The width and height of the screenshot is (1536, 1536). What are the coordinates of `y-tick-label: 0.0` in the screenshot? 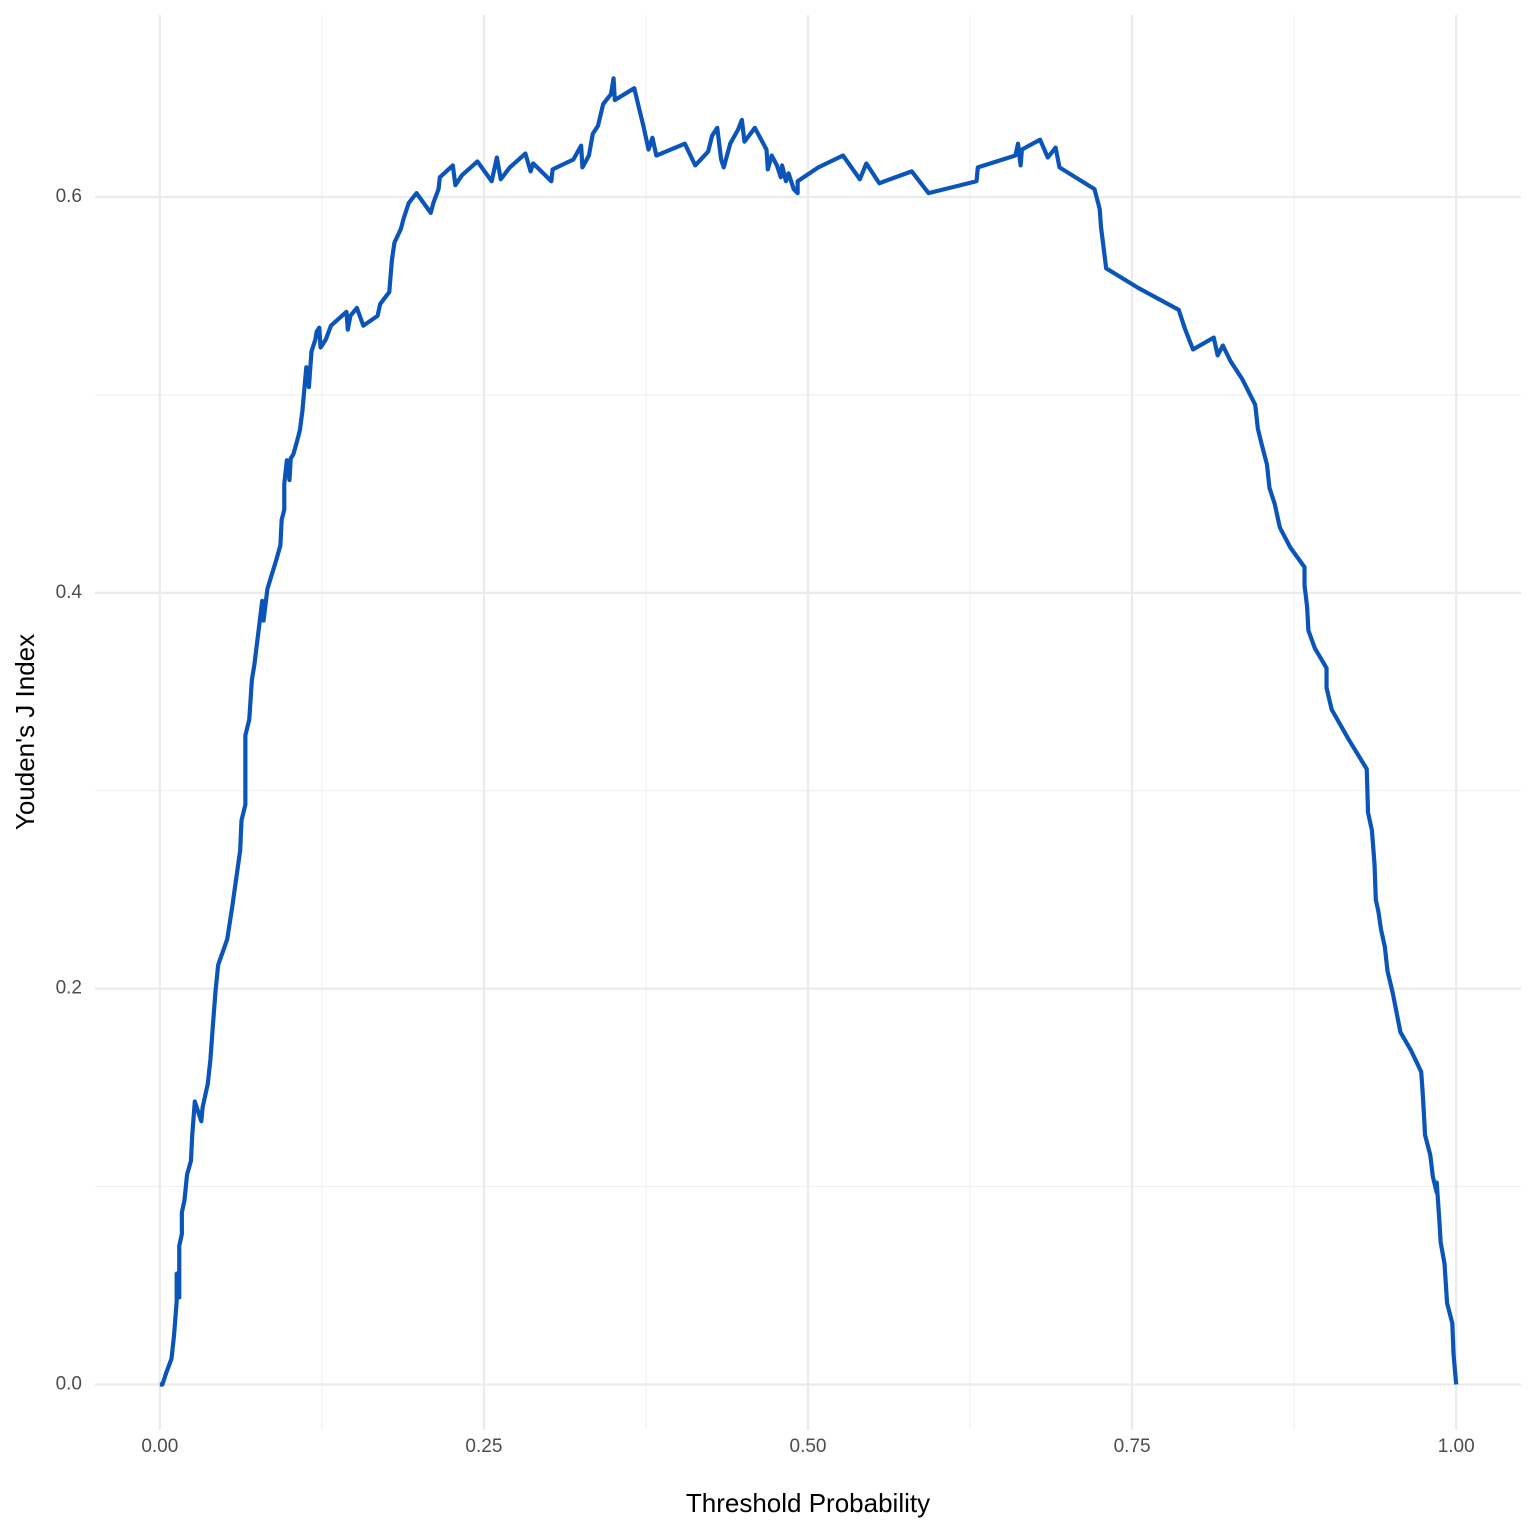 It's located at (69, 1383).